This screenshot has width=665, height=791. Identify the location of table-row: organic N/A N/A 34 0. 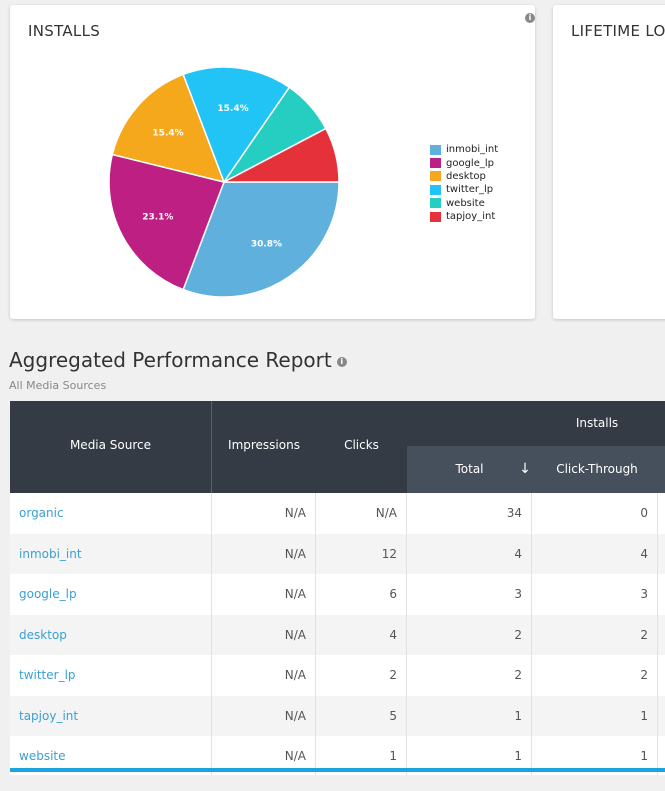
(337, 513).